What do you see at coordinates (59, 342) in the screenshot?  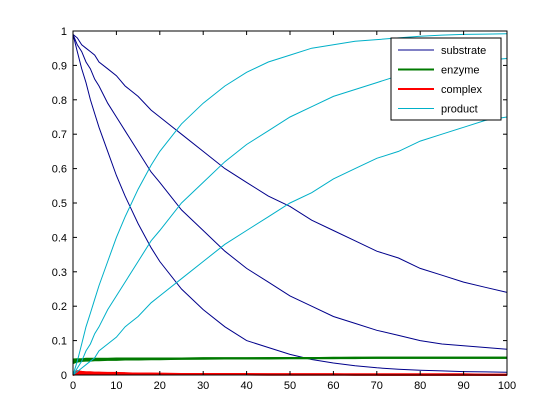 I see `y-tick-label: 0.1` at bounding box center [59, 342].